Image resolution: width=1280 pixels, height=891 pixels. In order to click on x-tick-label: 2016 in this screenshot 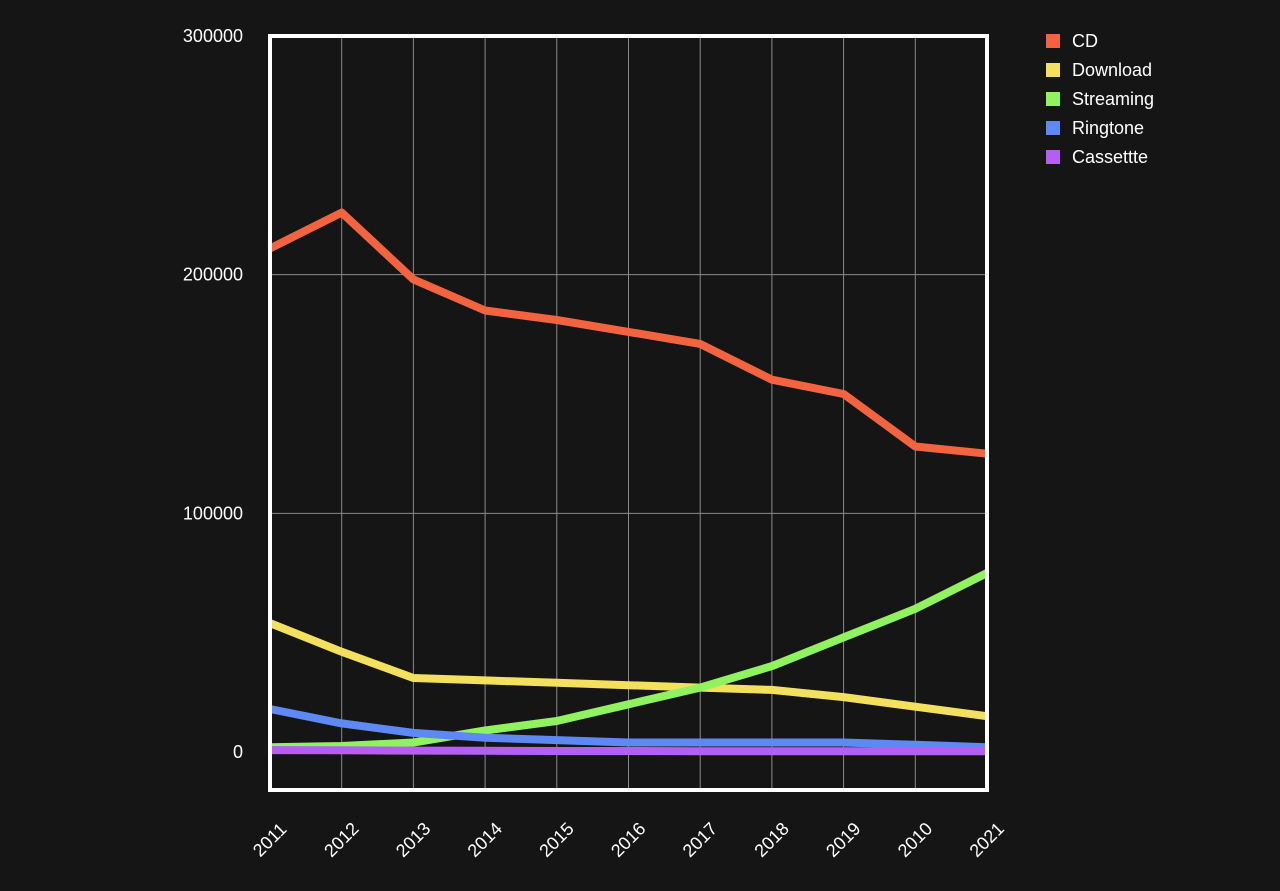, I will do `click(628, 840)`.